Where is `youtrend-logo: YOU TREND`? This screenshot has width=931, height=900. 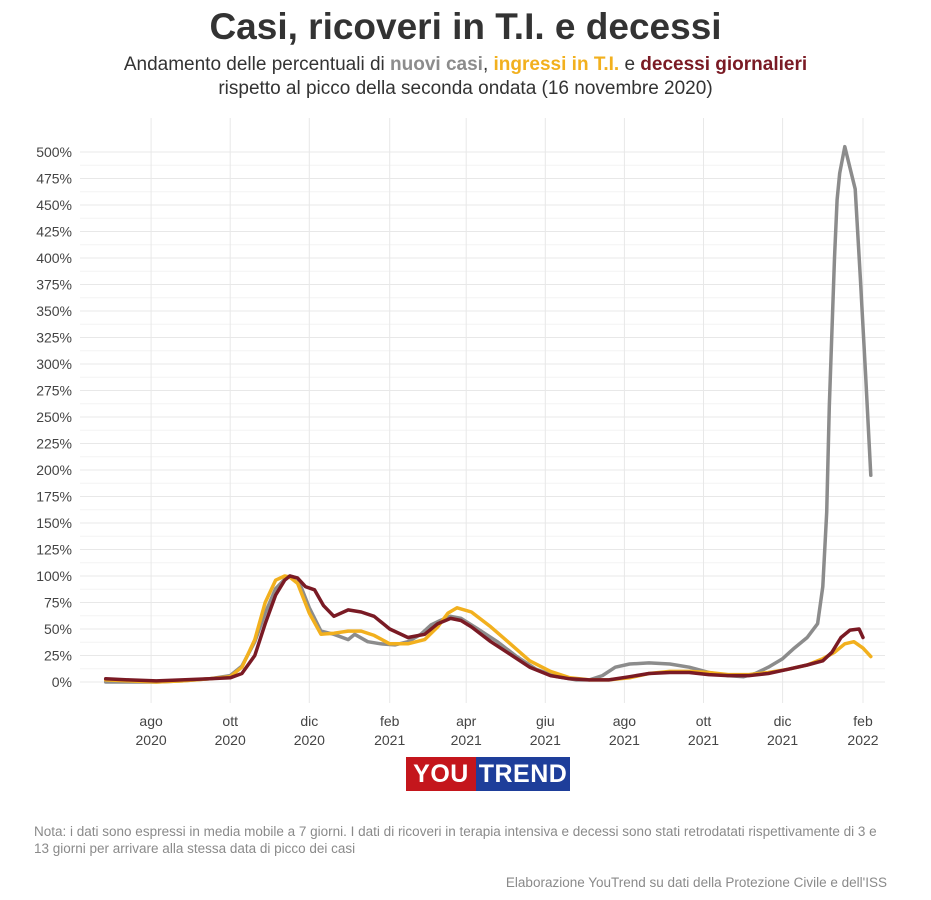 youtrend-logo: YOU TREND is located at coordinates (488, 774).